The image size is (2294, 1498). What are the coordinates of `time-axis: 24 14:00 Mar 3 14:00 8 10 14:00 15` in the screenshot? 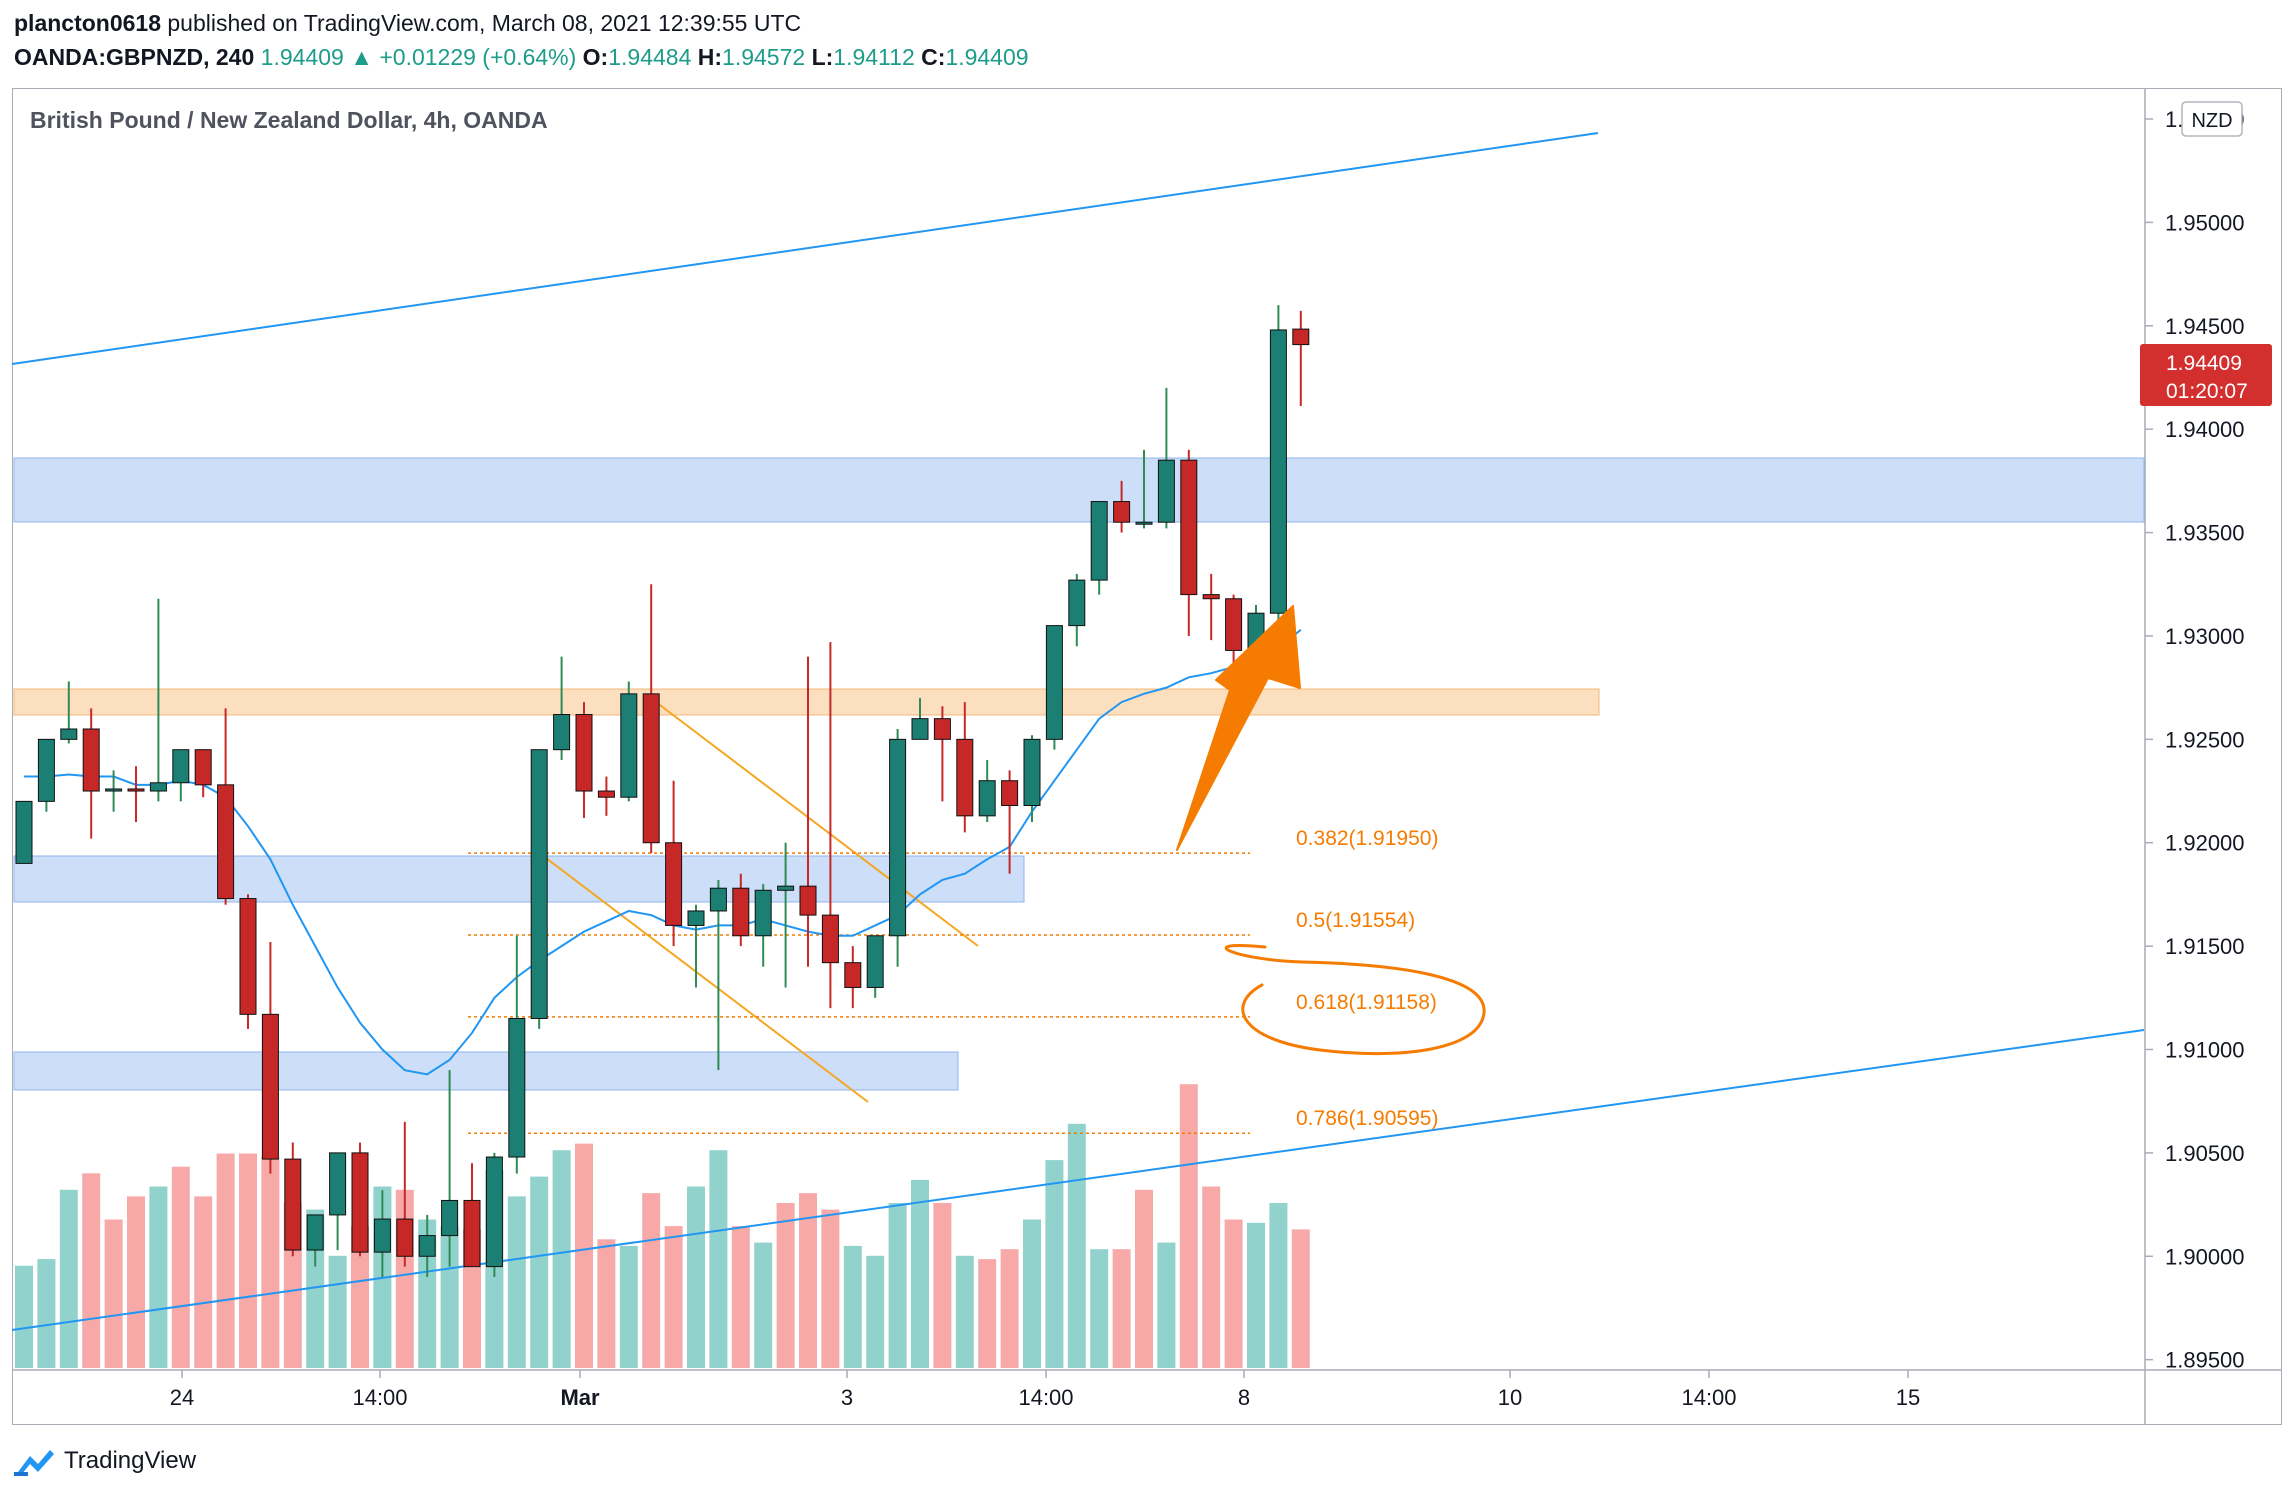 It's located at (1045, 1390).